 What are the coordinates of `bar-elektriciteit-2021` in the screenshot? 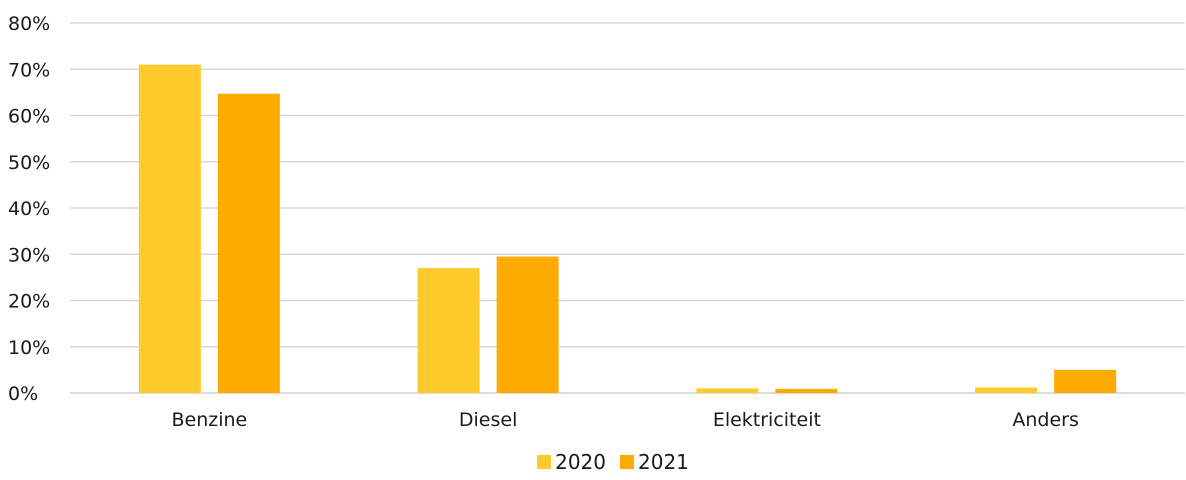 It's located at (806, 390).